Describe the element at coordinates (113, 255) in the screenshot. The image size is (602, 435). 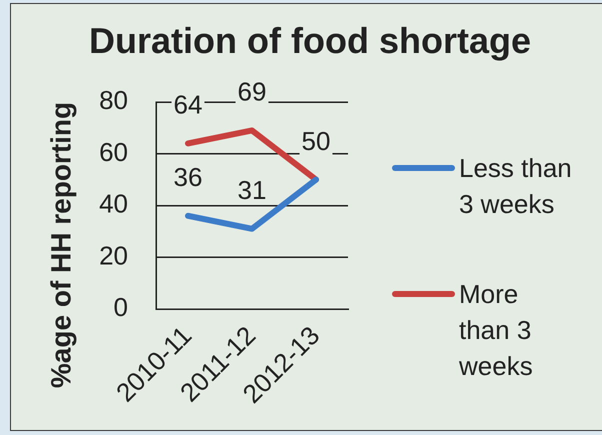
I see `y-tick-label: 20` at that location.